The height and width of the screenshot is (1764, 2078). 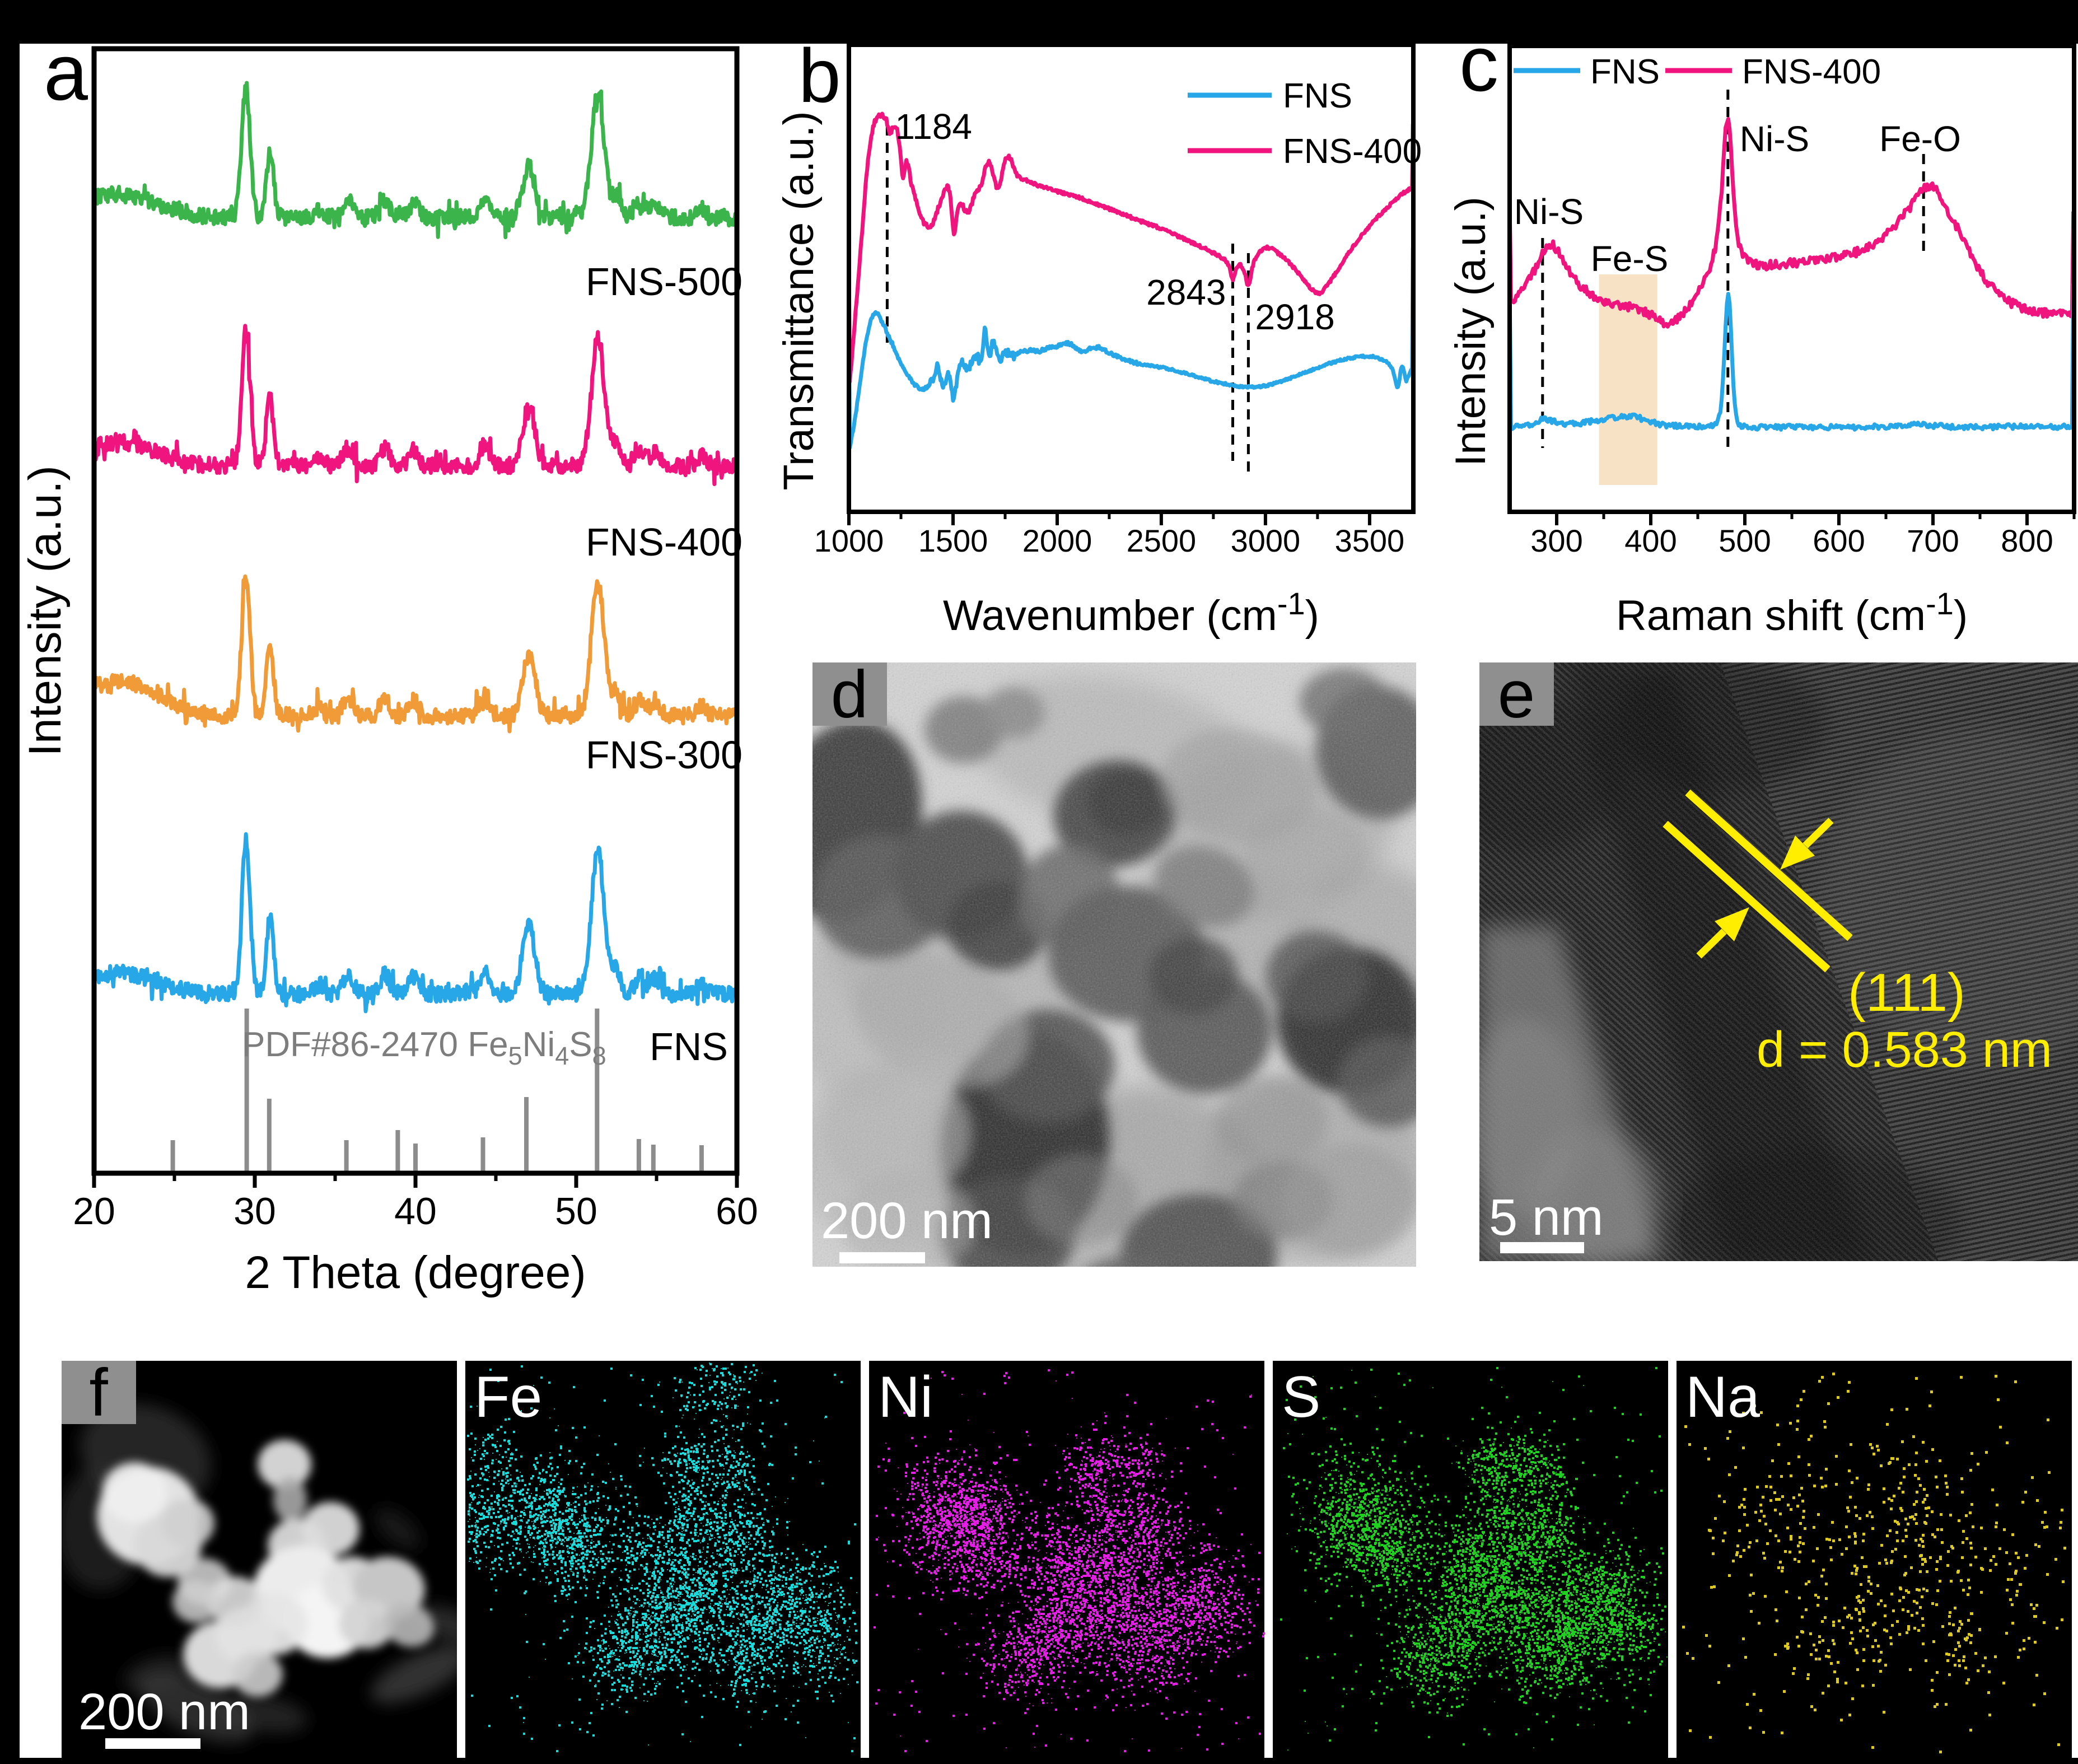 What do you see at coordinates (1516, 695) in the screenshot?
I see `svg-text: e` at bounding box center [1516, 695].